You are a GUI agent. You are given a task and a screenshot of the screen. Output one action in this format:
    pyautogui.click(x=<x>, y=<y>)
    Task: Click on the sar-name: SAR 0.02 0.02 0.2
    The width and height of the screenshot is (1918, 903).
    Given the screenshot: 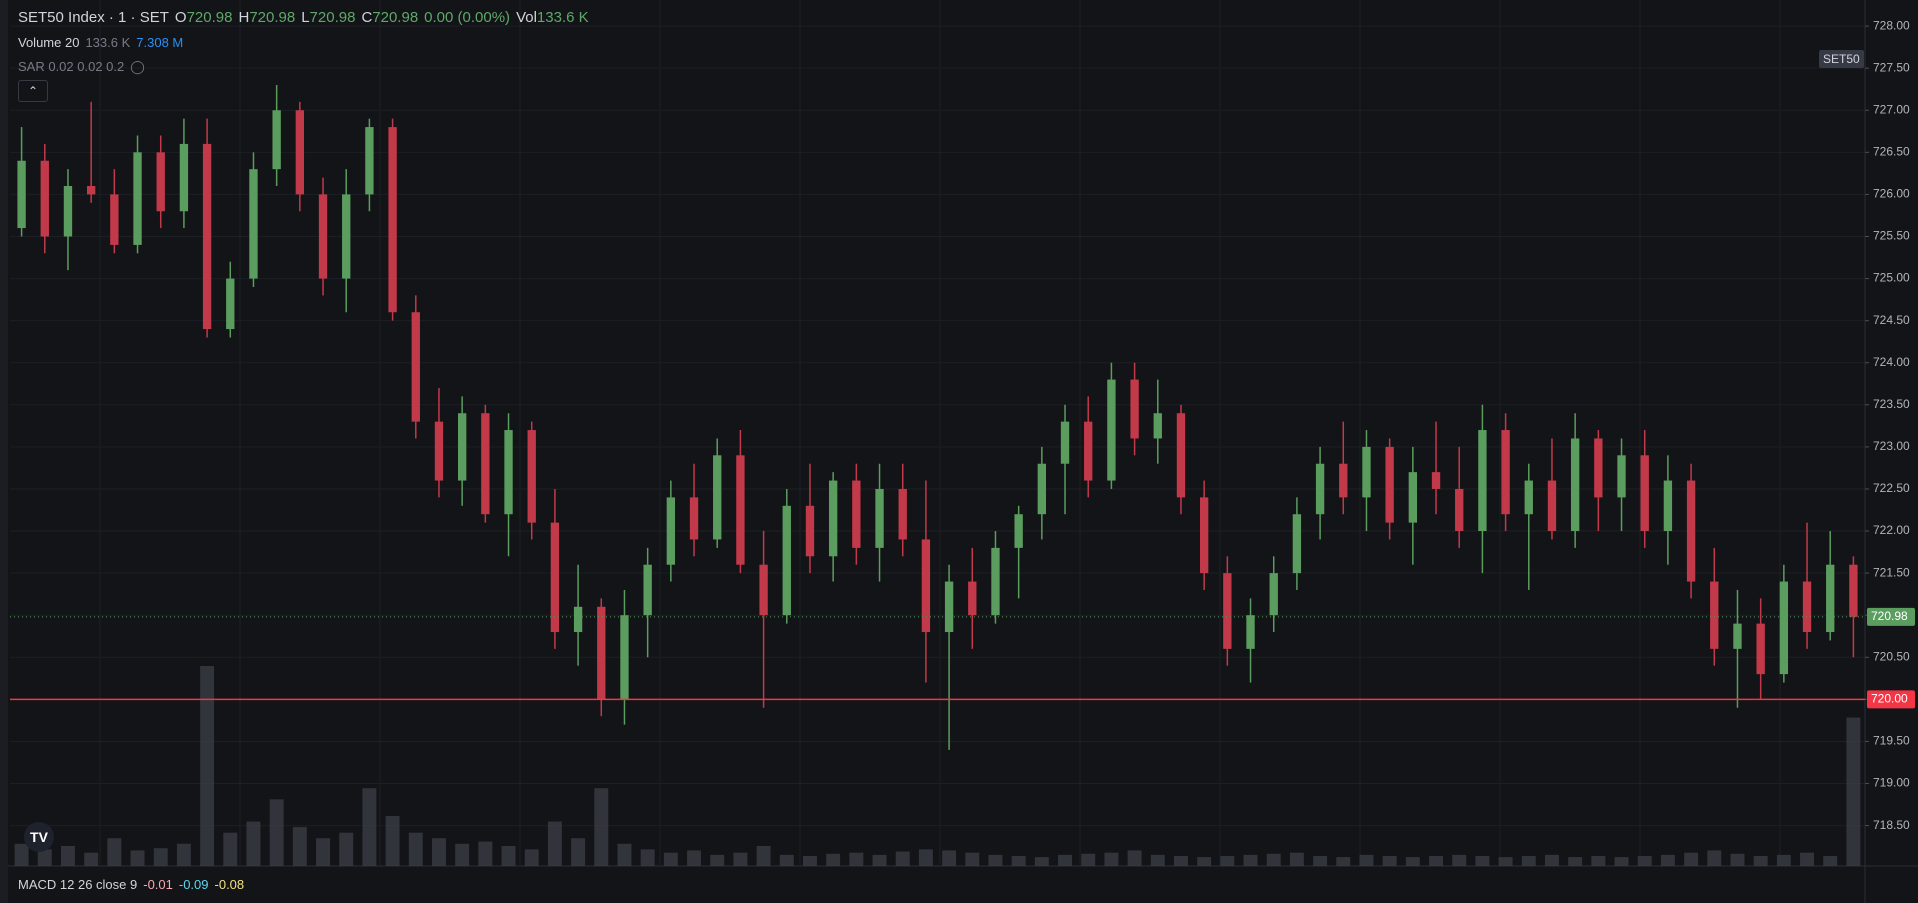 What is the action you would take?
    pyautogui.click(x=71, y=66)
    